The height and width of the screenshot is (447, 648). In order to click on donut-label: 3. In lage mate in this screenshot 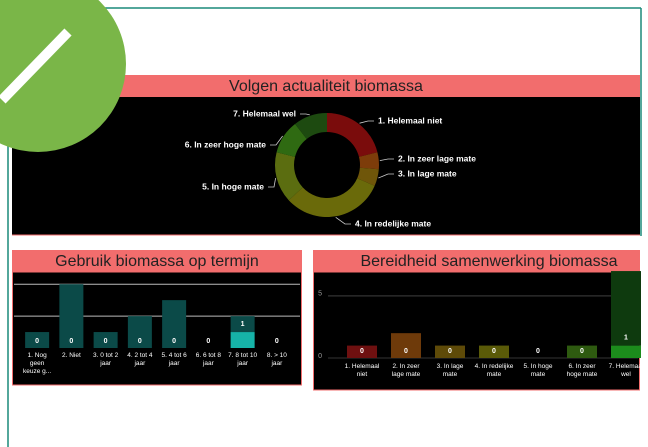, I will do `click(427, 173)`.